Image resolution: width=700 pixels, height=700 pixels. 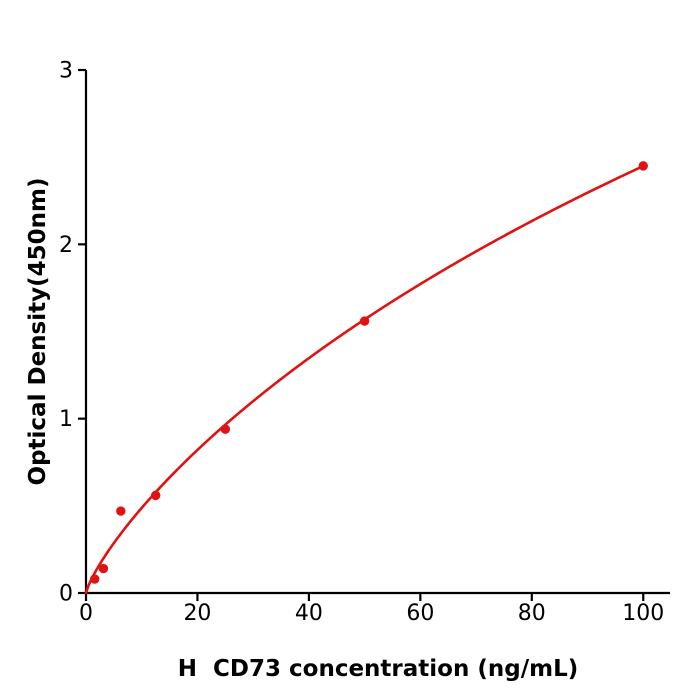 I want to click on y-tick-label: 1, so click(x=66, y=419).